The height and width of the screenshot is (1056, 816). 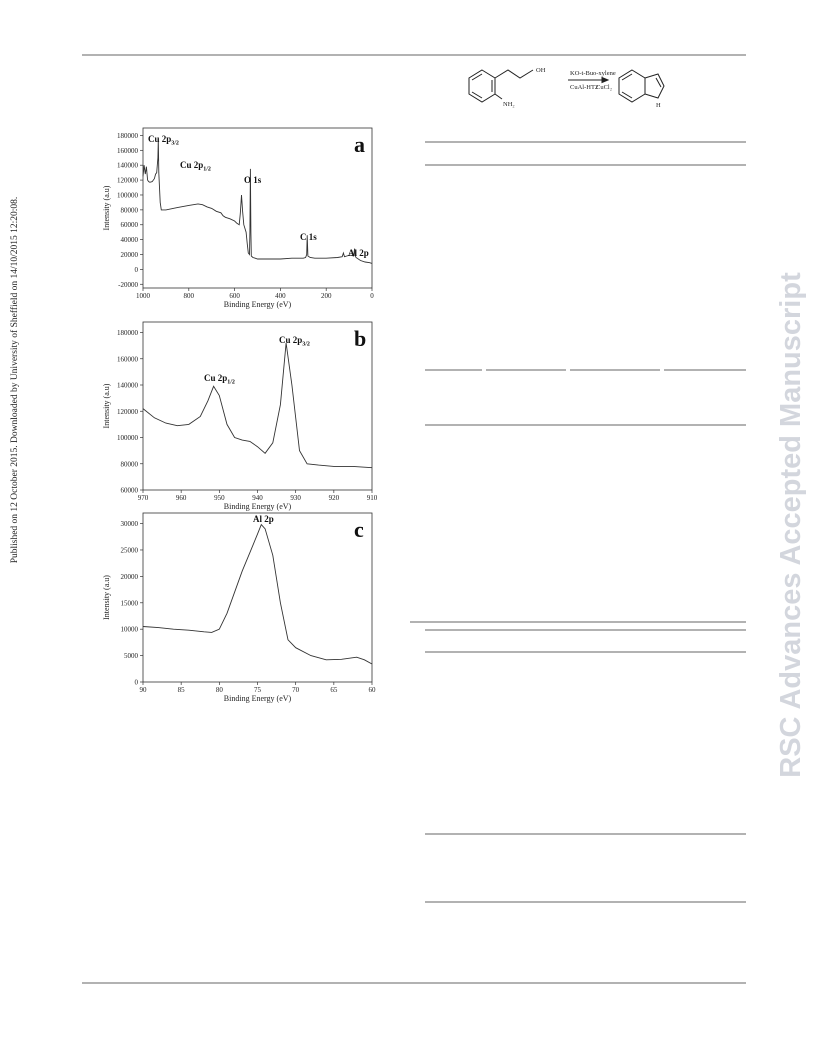 What do you see at coordinates (128, 285) in the screenshot?
I see `y-tick-label: -20000` at bounding box center [128, 285].